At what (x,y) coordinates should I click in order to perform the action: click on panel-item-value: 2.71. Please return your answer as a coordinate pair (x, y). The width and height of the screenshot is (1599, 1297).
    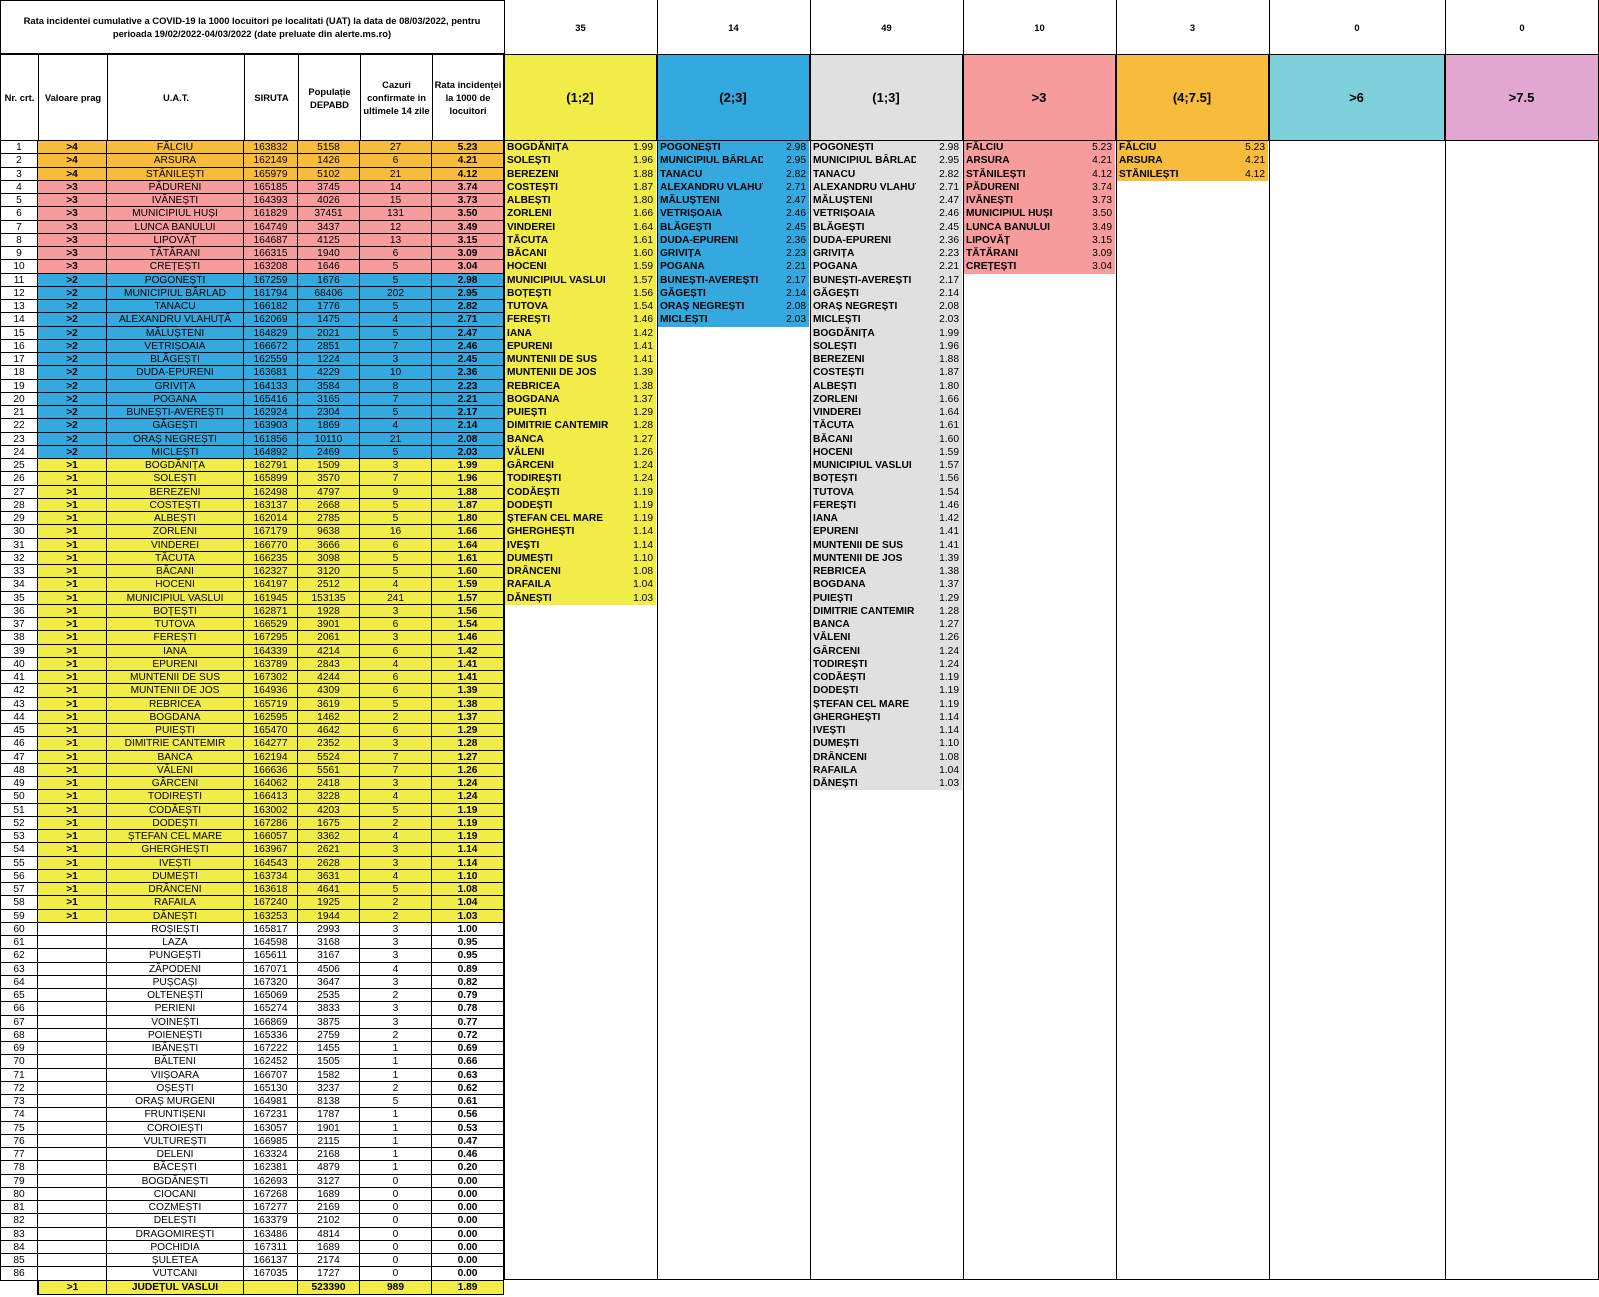
    Looking at the image, I should click on (786, 187).